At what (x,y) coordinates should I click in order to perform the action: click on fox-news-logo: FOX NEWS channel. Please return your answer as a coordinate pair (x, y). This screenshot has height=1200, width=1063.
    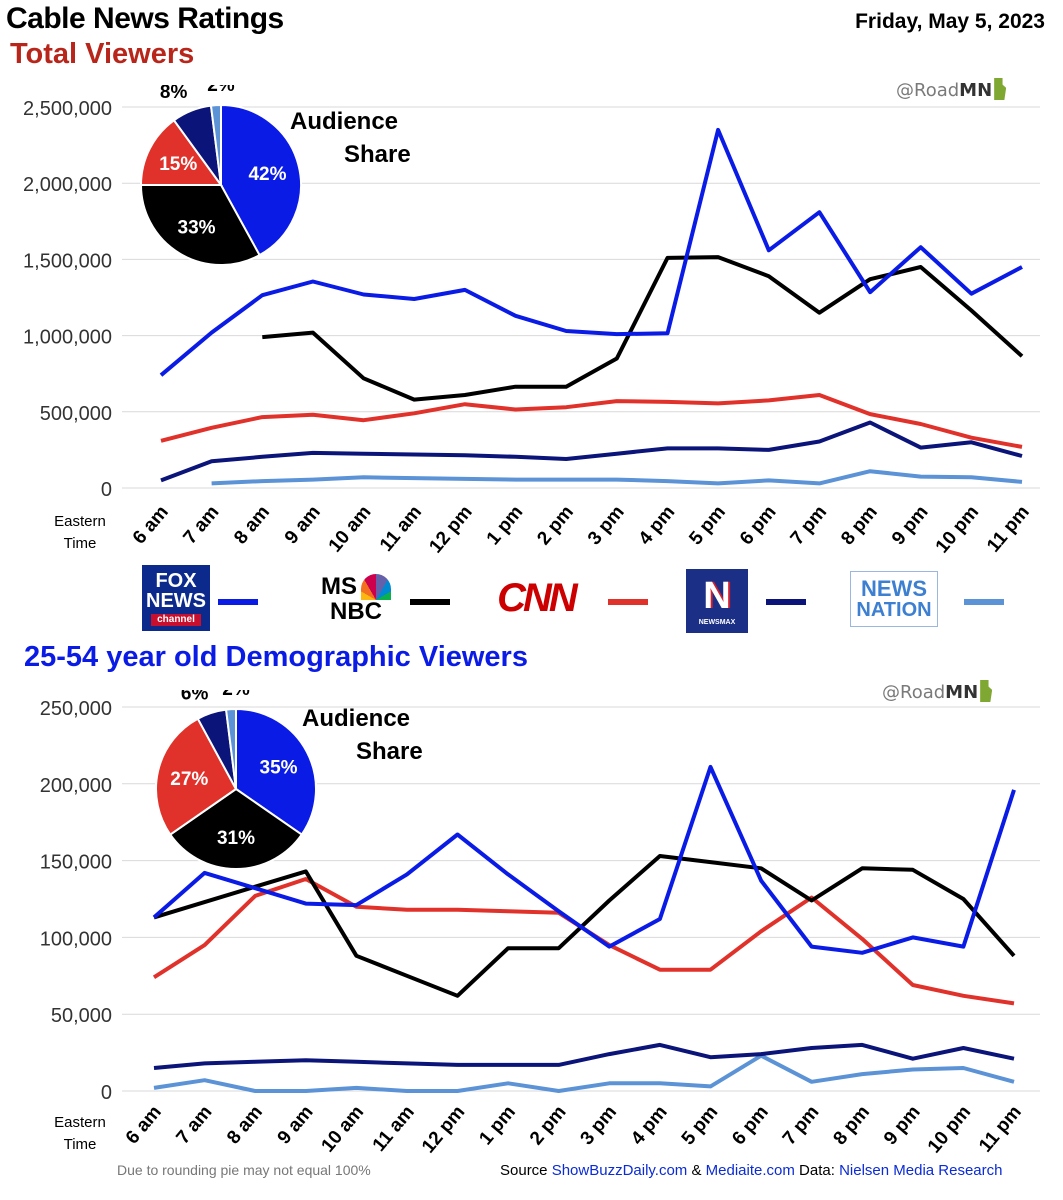
    Looking at the image, I should click on (176, 598).